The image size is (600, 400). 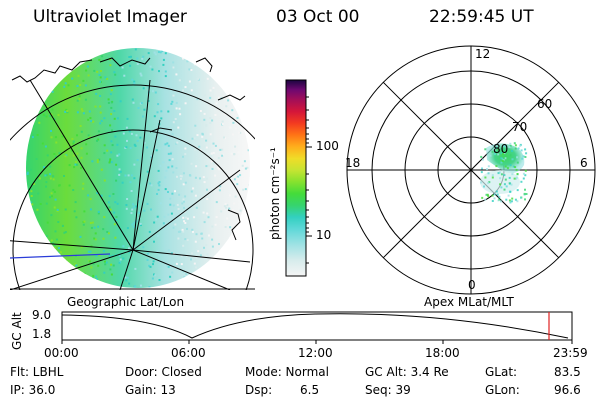 What do you see at coordinates (296, 178) in the screenshot?
I see `colorbar-frame` at bounding box center [296, 178].